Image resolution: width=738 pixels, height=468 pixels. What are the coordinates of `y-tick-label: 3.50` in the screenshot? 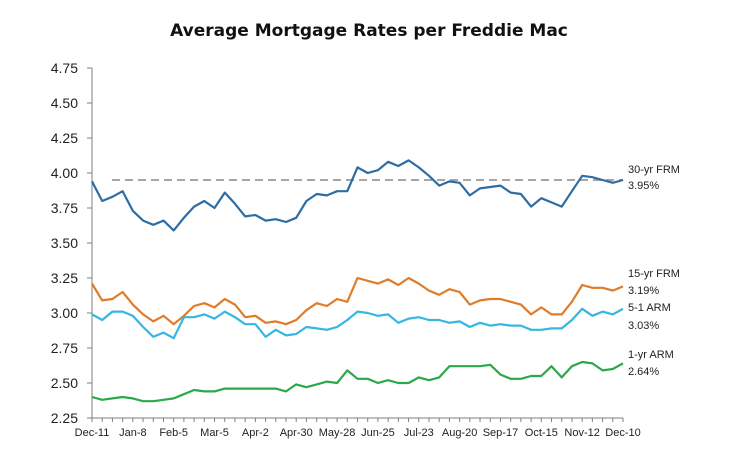 It's located at (64, 243).